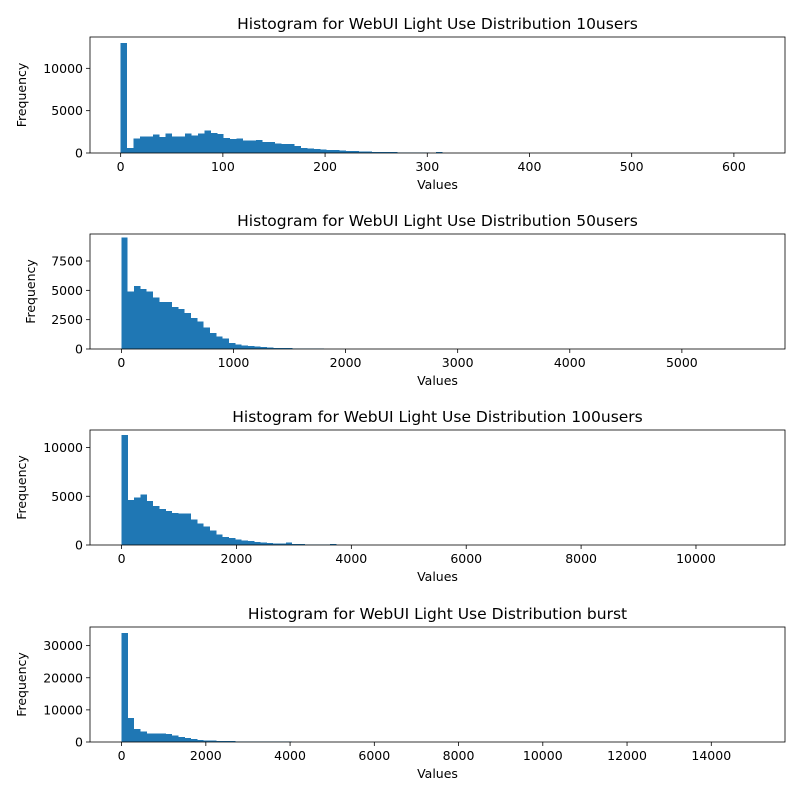 Image resolution: width=800 pixels, height=800 pixels. Describe the element at coordinates (627, 755) in the screenshot. I see `x-tick-label: 12000` at that location.